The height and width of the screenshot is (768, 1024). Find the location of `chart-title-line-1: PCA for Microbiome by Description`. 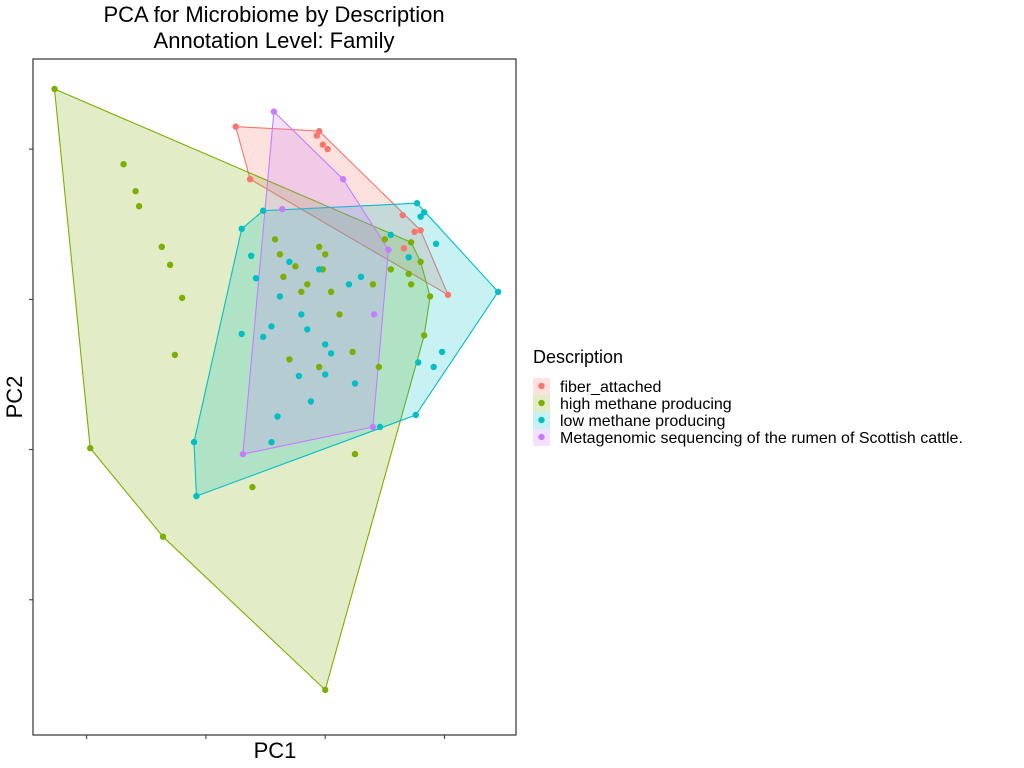

chart-title-line-1: PCA for Microbiome by Description is located at coordinates (273, 14).